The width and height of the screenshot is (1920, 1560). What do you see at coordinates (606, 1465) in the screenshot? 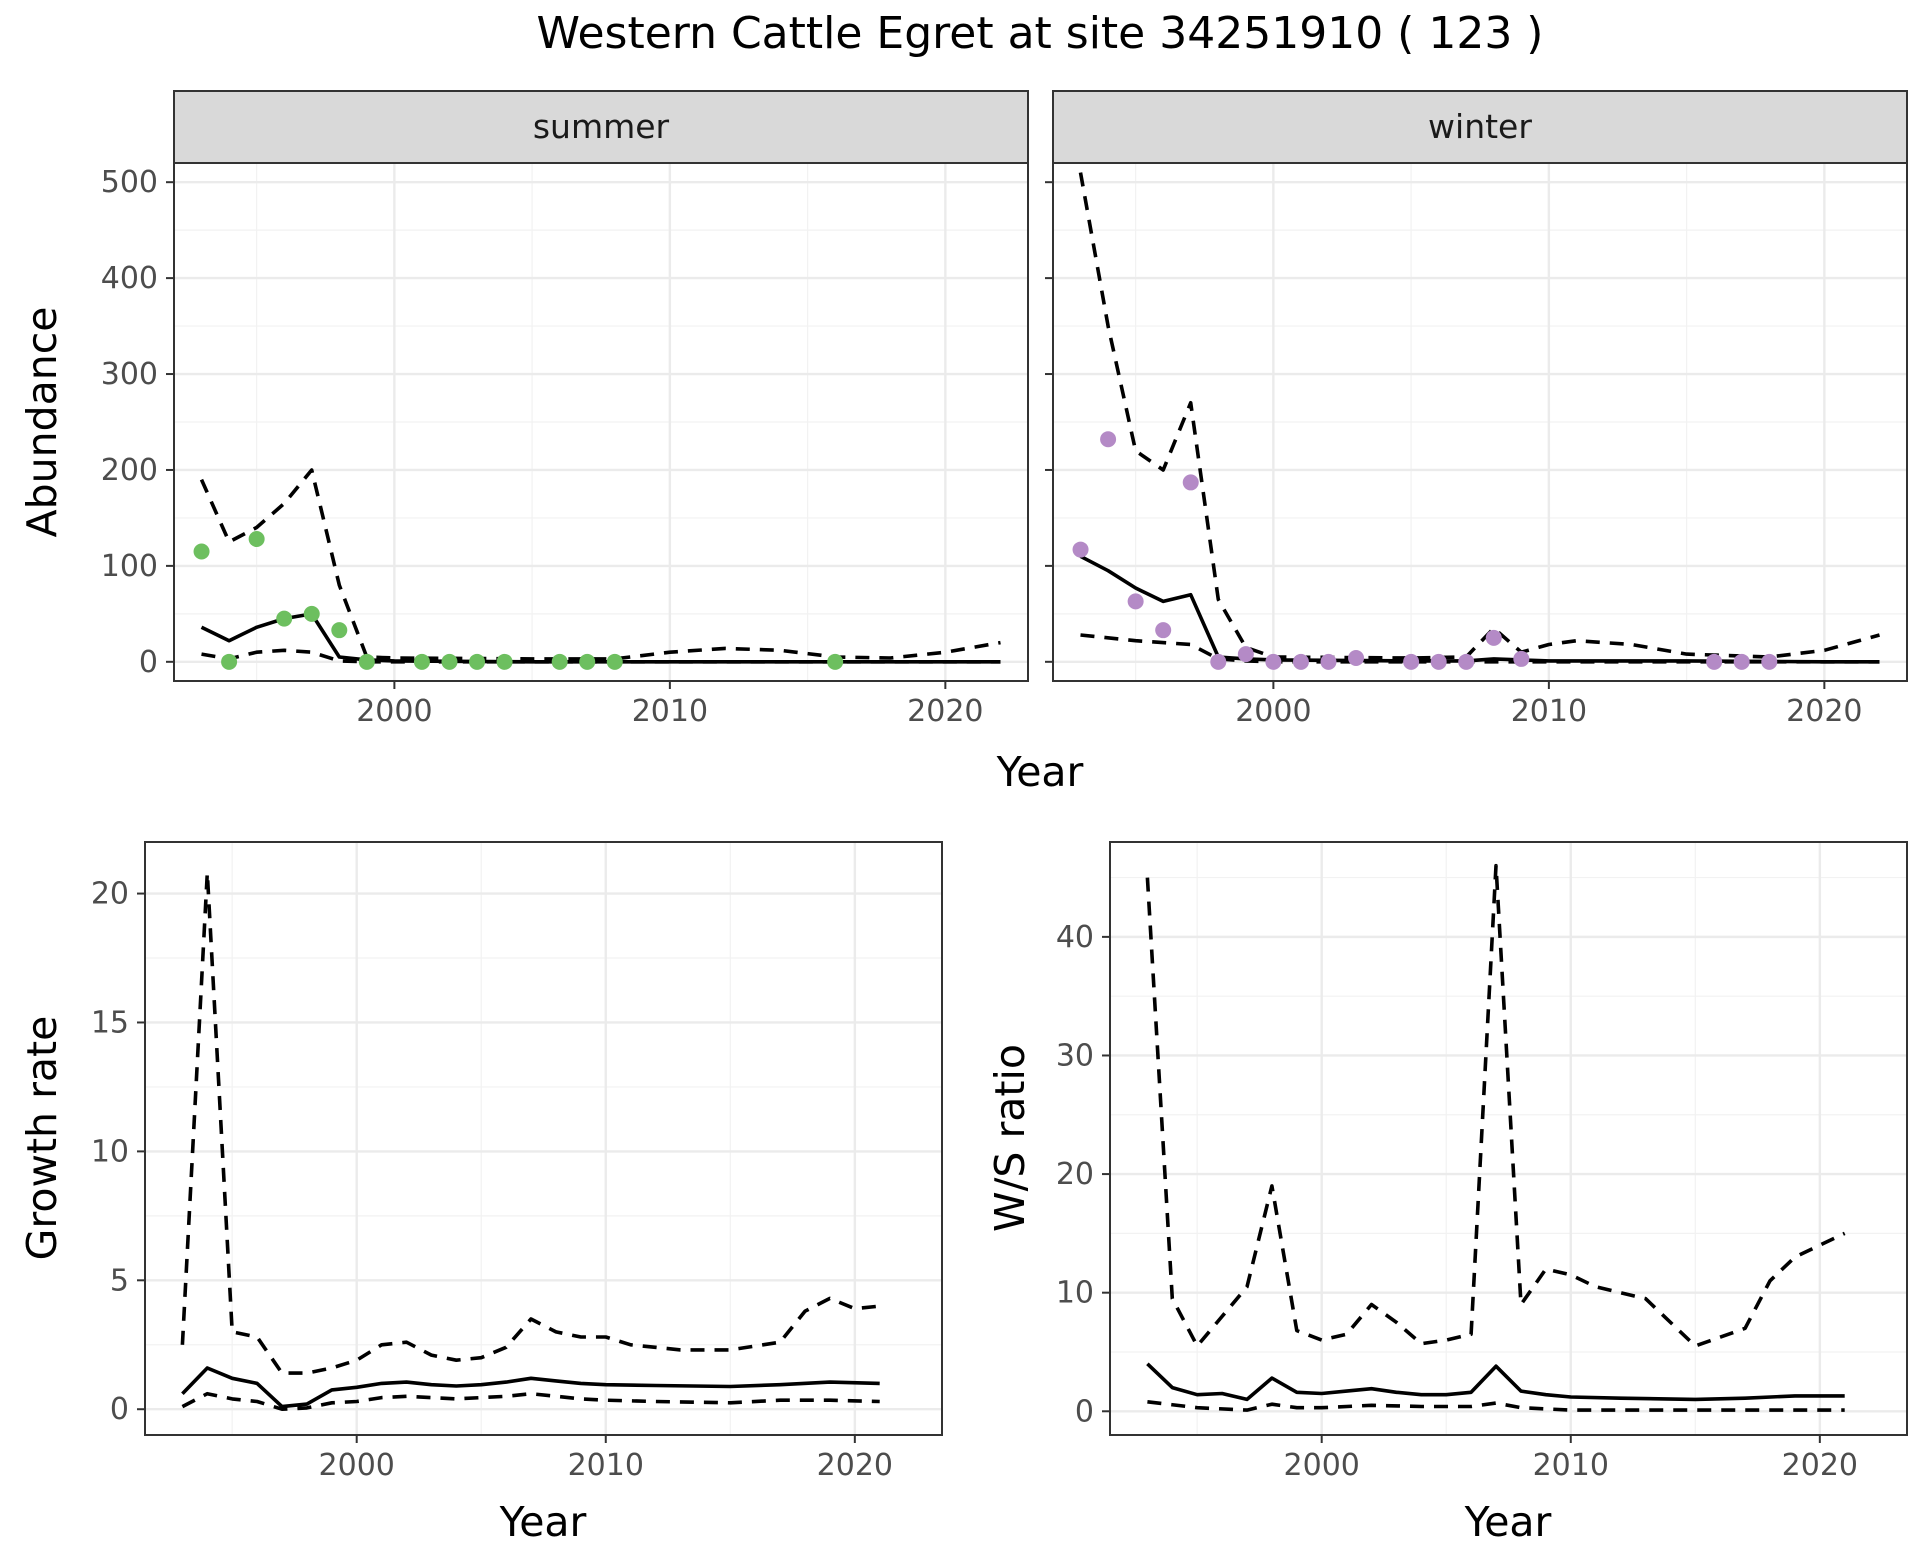
I see `growth-x-tick-label: 2010` at bounding box center [606, 1465].